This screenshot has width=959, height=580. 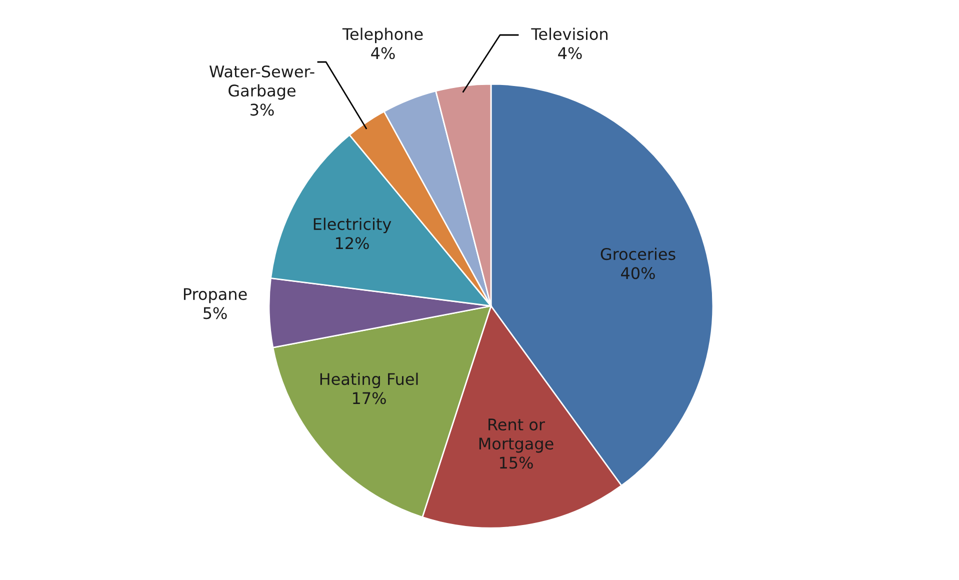 What do you see at coordinates (353, 226) in the screenshot?
I see `slice-label: Electricity` at bounding box center [353, 226].